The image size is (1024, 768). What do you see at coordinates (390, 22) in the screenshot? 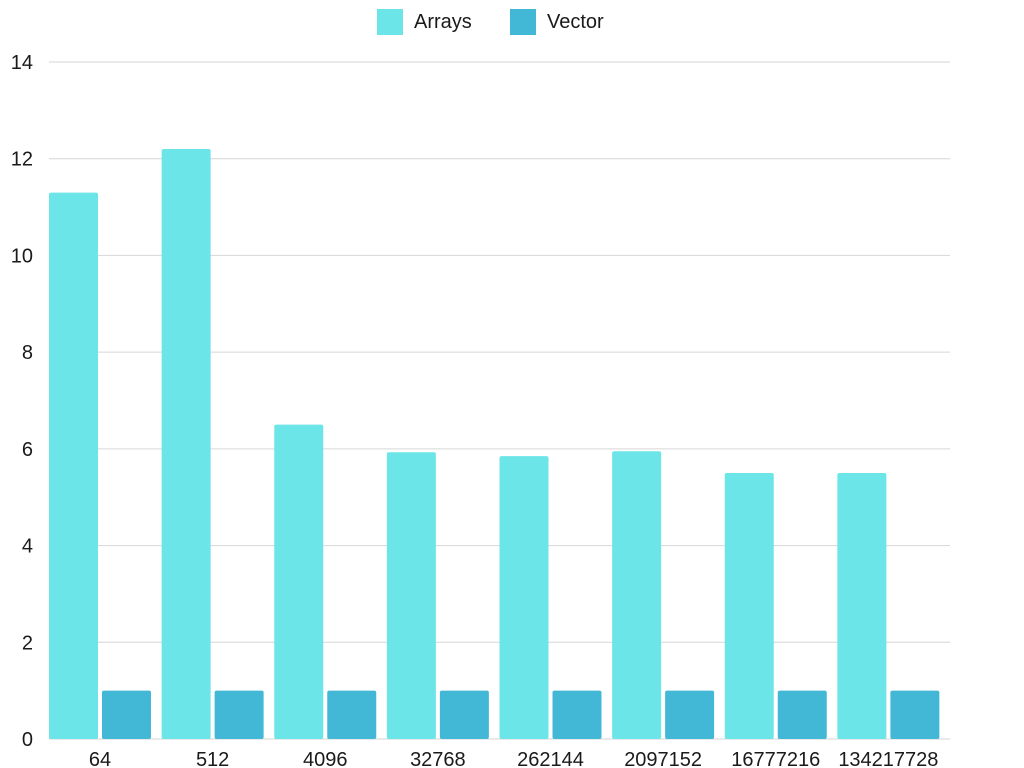
I see `legend-swatch-arrays` at bounding box center [390, 22].